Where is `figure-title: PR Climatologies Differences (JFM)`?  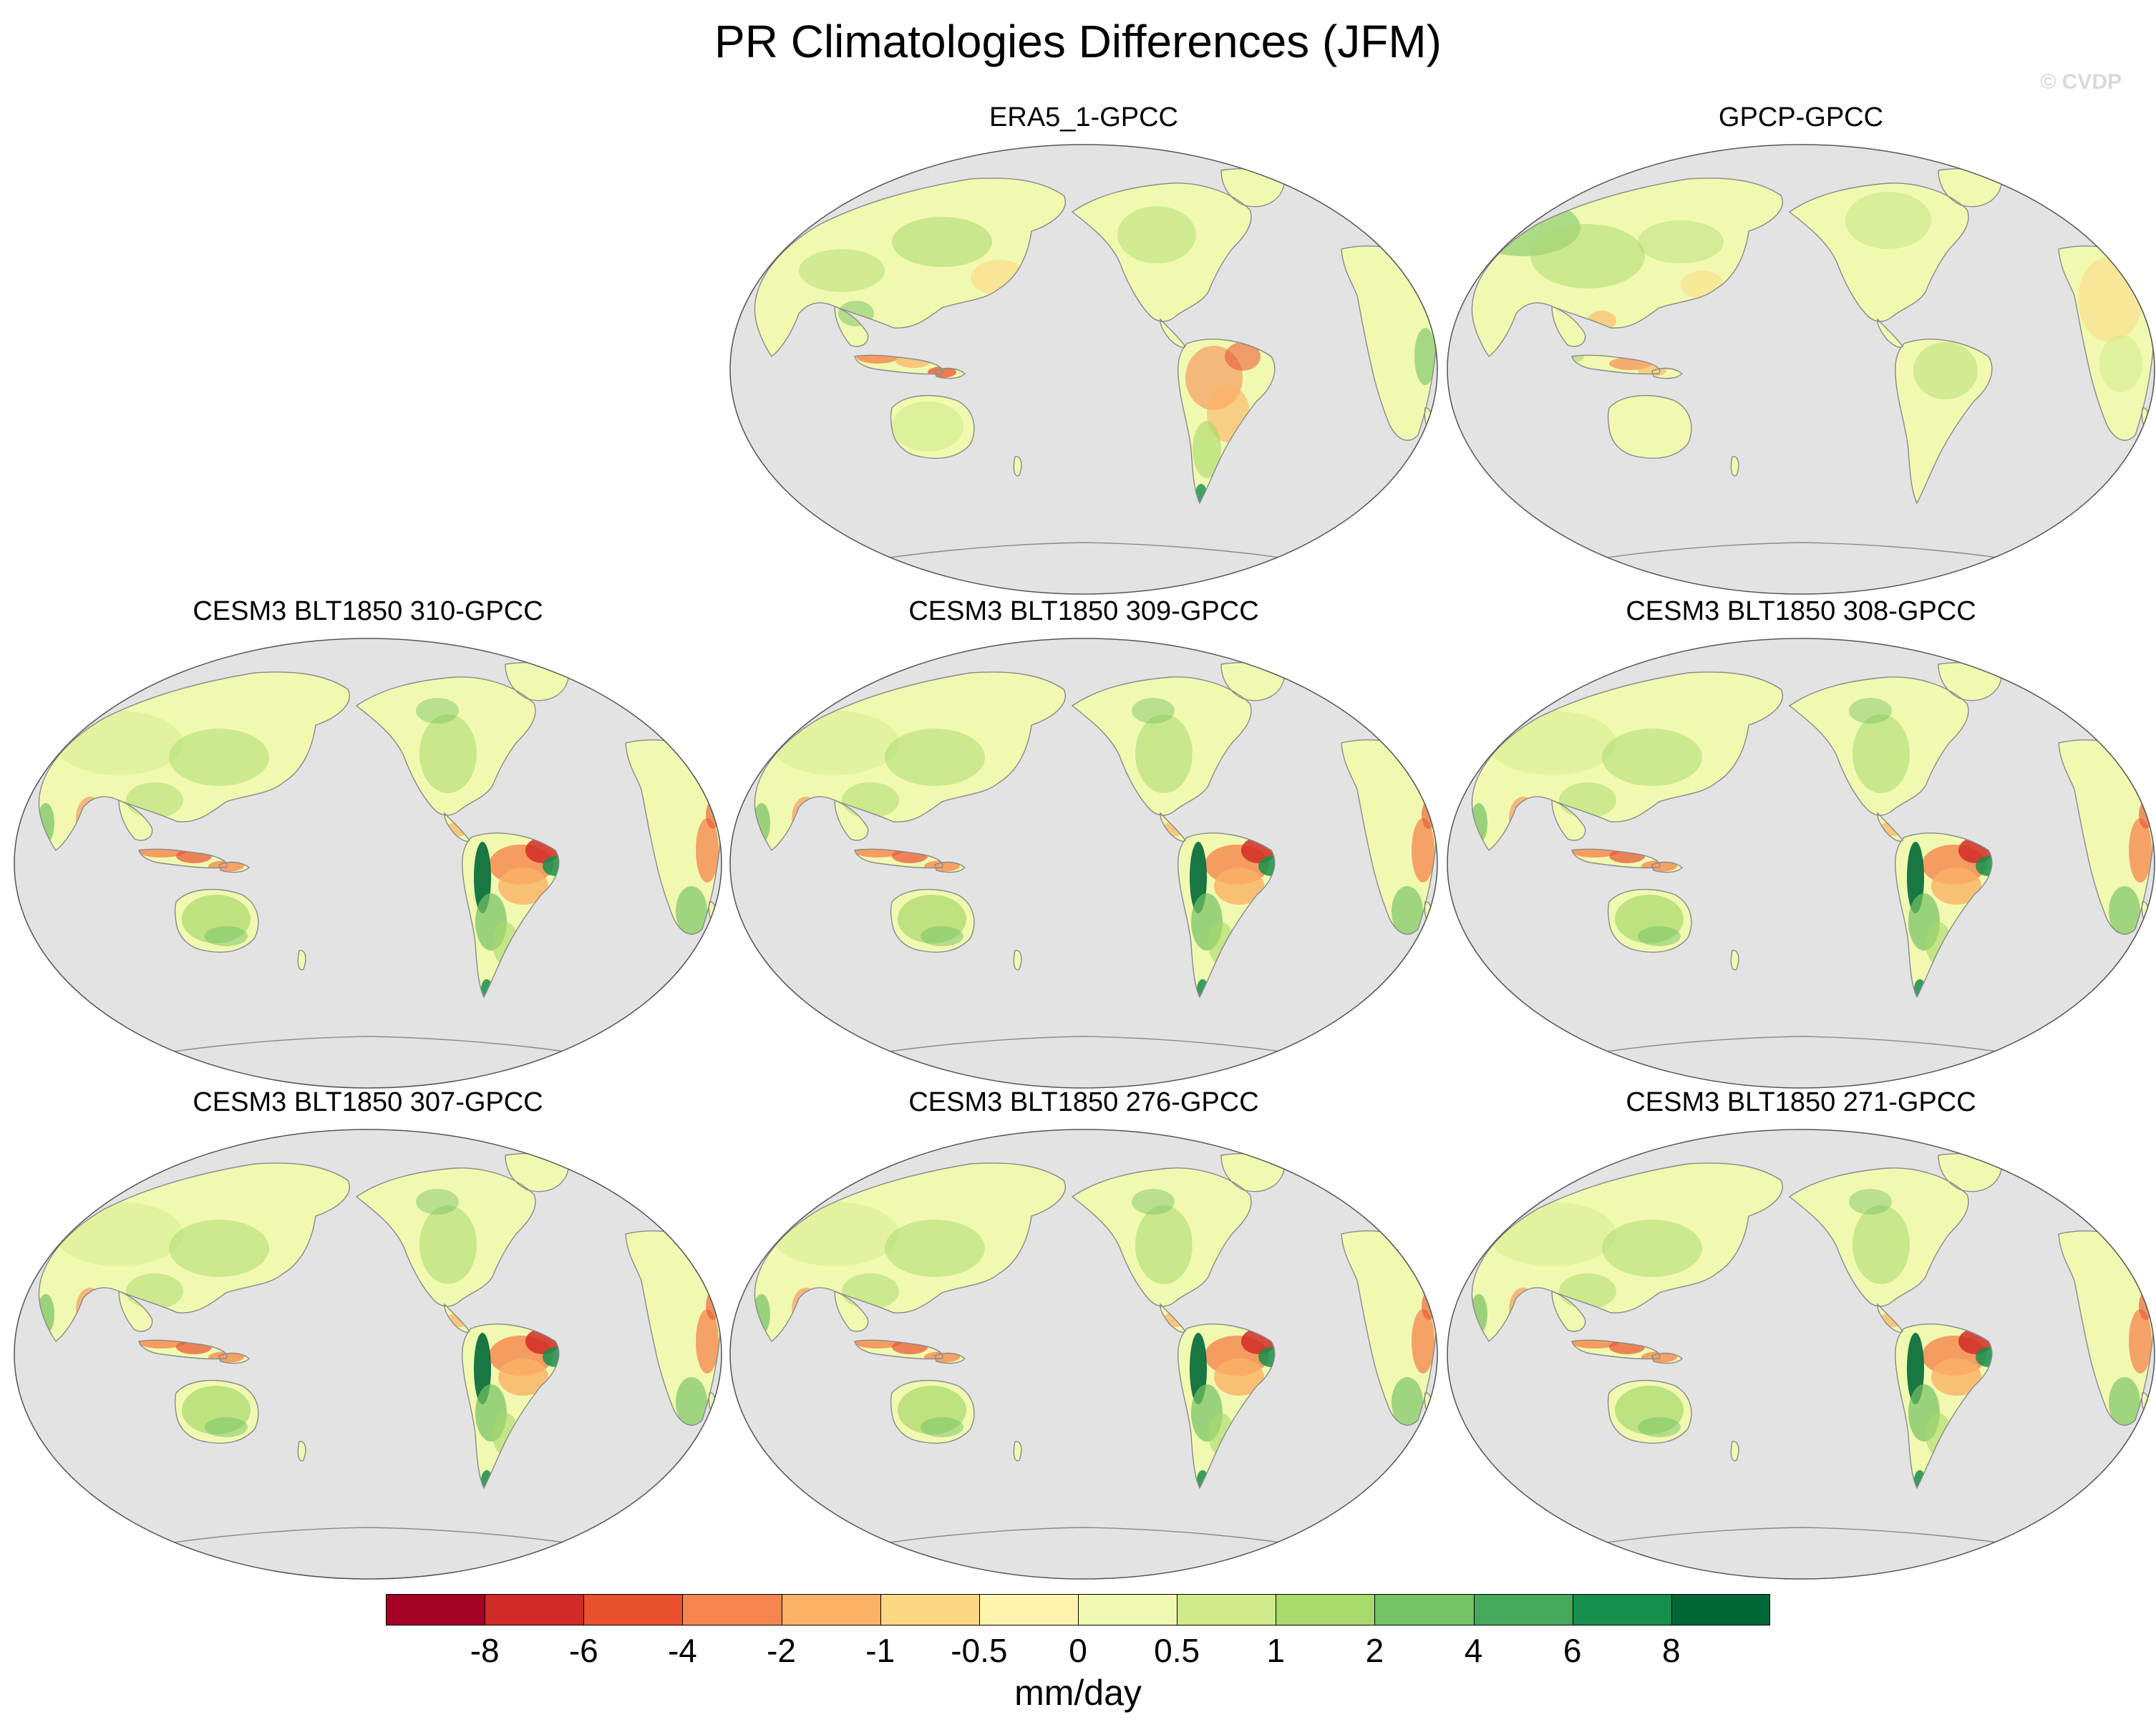 figure-title: PR Climatologies Differences (JFM) is located at coordinates (1078, 41).